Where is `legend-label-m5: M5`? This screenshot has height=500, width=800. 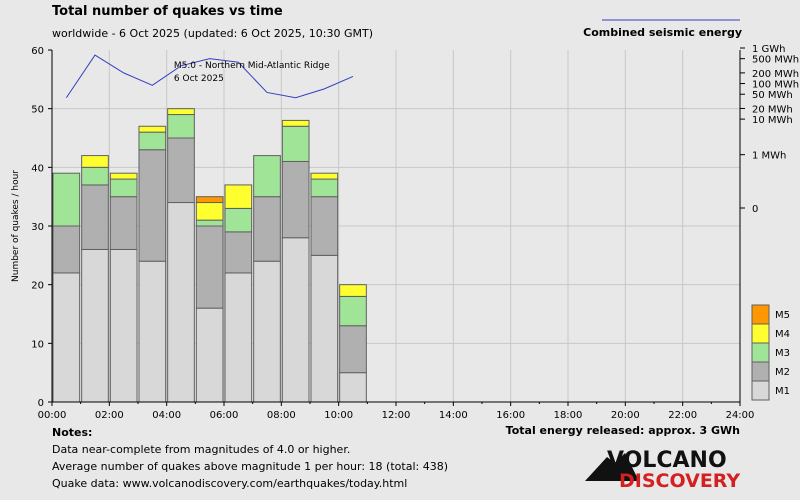
legend-label-m5: M5 is located at coordinates (782, 315).